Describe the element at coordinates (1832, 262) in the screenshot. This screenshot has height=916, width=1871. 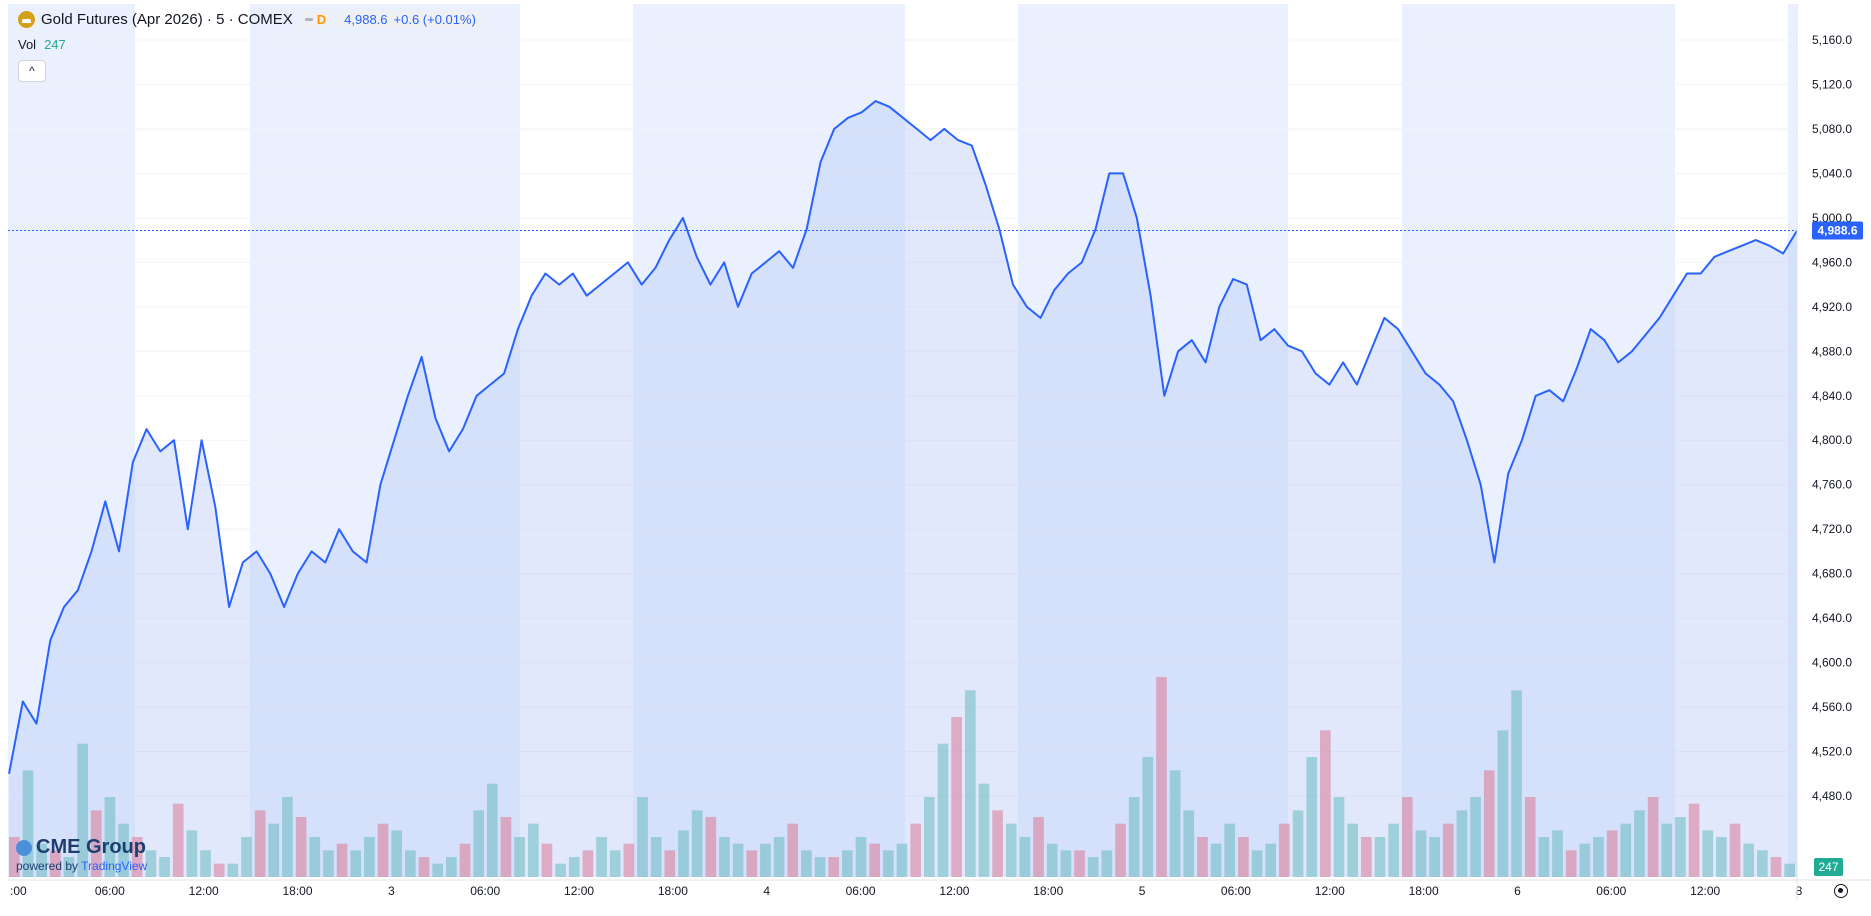
I see `y-tick-label: 4,960.0` at that location.